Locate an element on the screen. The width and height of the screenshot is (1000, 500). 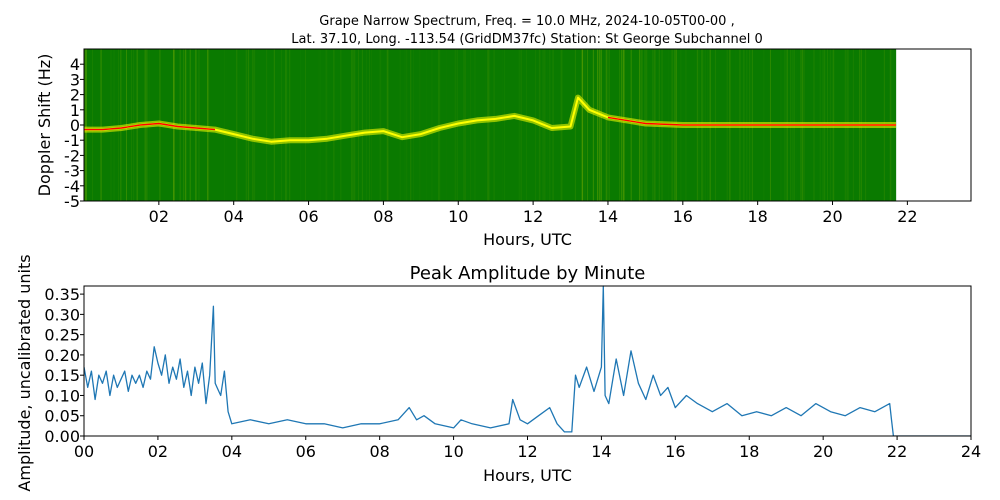
spectrogram-y-tick-label: 3 is located at coordinates (75, 79).